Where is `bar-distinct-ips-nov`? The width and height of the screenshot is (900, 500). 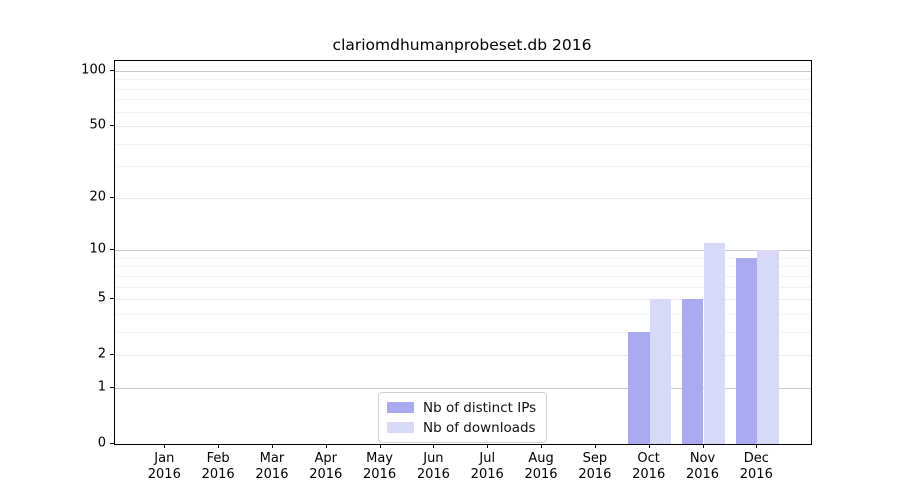 bar-distinct-ips-nov is located at coordinates (693, 371).